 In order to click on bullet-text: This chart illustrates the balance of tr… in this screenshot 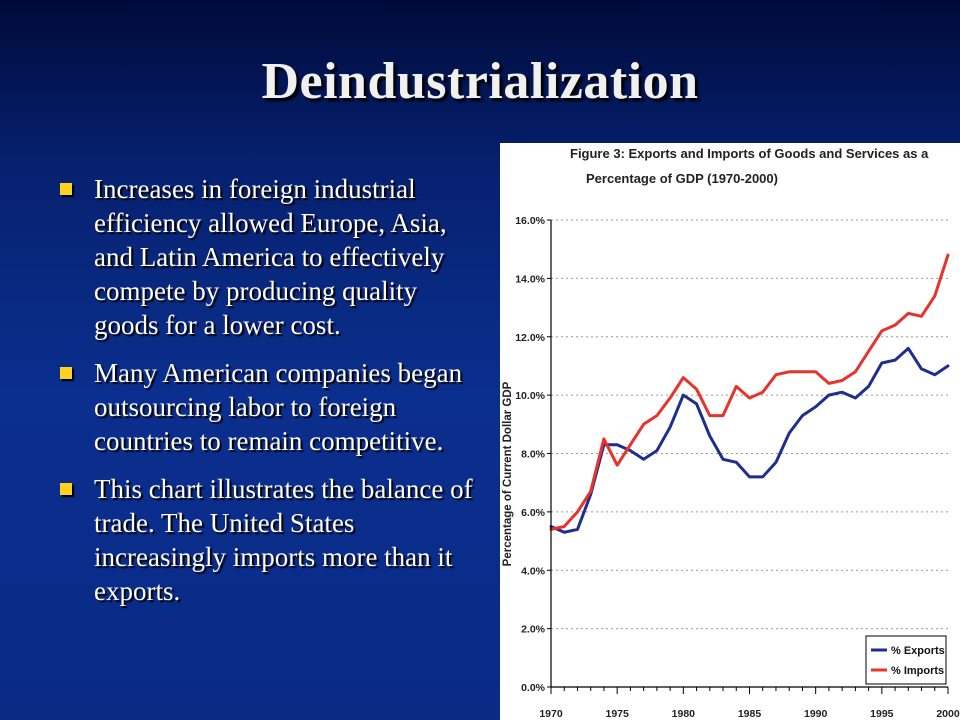, I will do `click(283, 540)`.